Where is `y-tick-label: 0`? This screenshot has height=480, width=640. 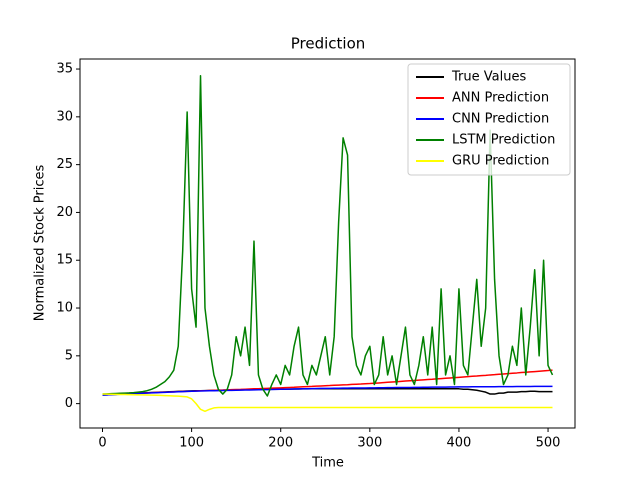 y-tick-label: 0 is located at coordinates (69, 403).